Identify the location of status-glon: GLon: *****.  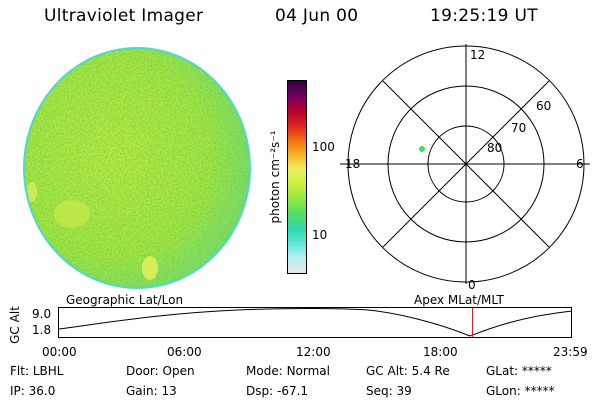
(520, 391).